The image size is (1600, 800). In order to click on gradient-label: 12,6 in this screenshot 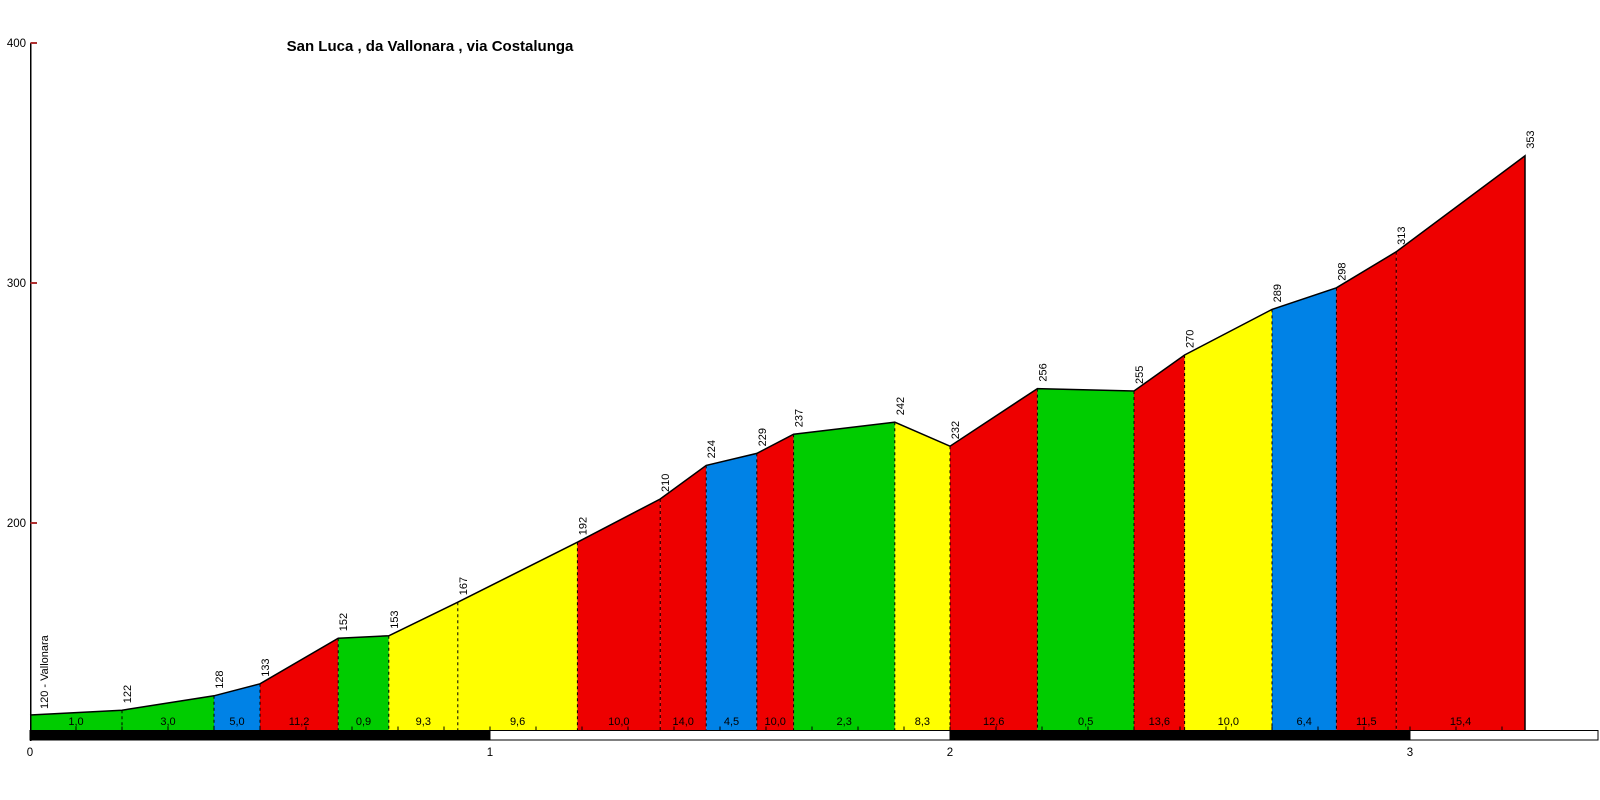, I will do `click(993, 722)`.